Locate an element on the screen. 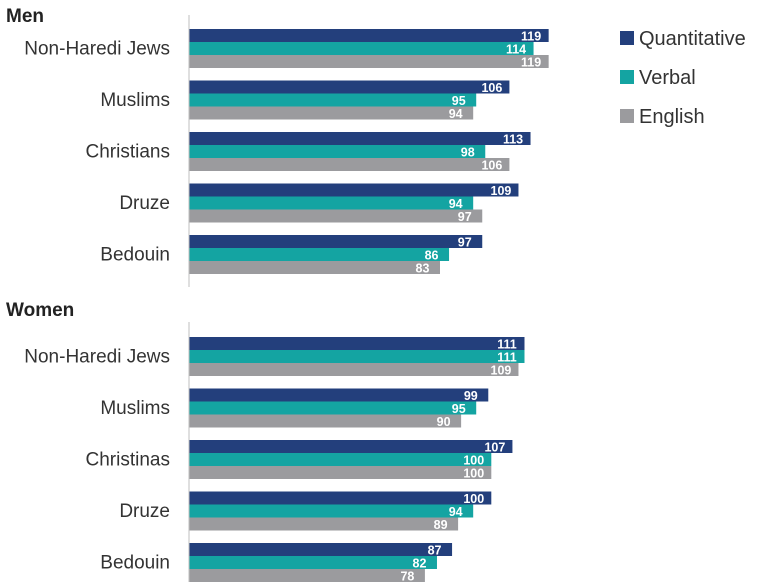  category-label-women-non-haredi-jews: Non-Haredi Jews is located at coordinates (97, 357).